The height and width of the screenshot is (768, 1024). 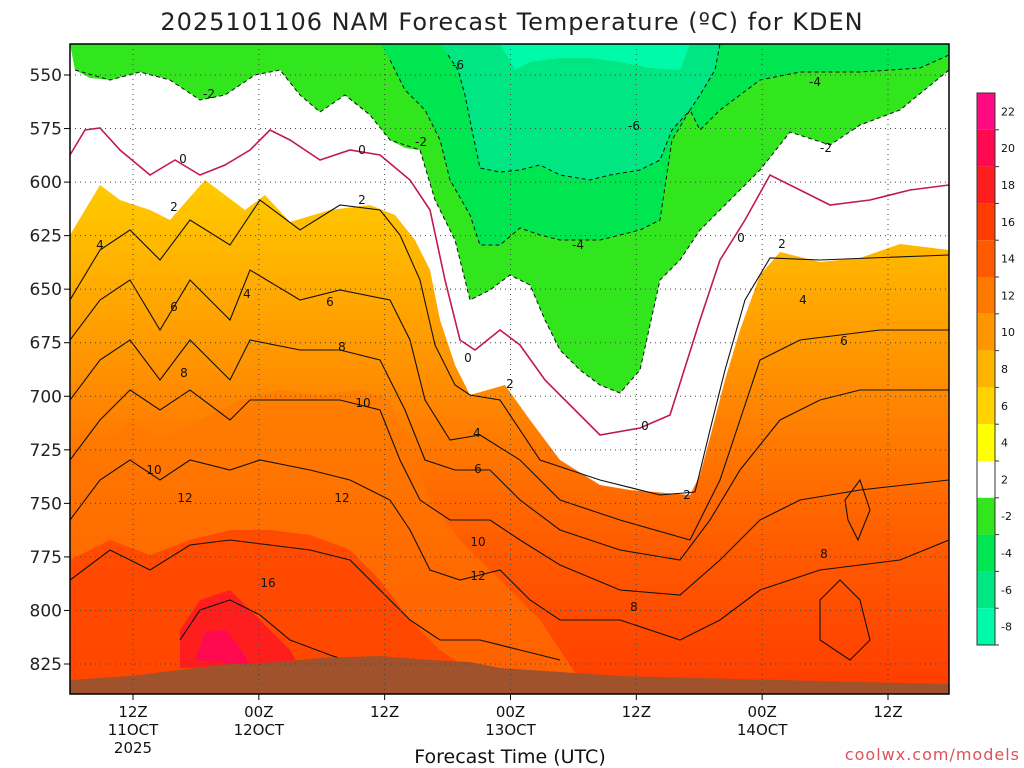 I want to click on colorbar-label: -6, so click(x=1006, y=590).